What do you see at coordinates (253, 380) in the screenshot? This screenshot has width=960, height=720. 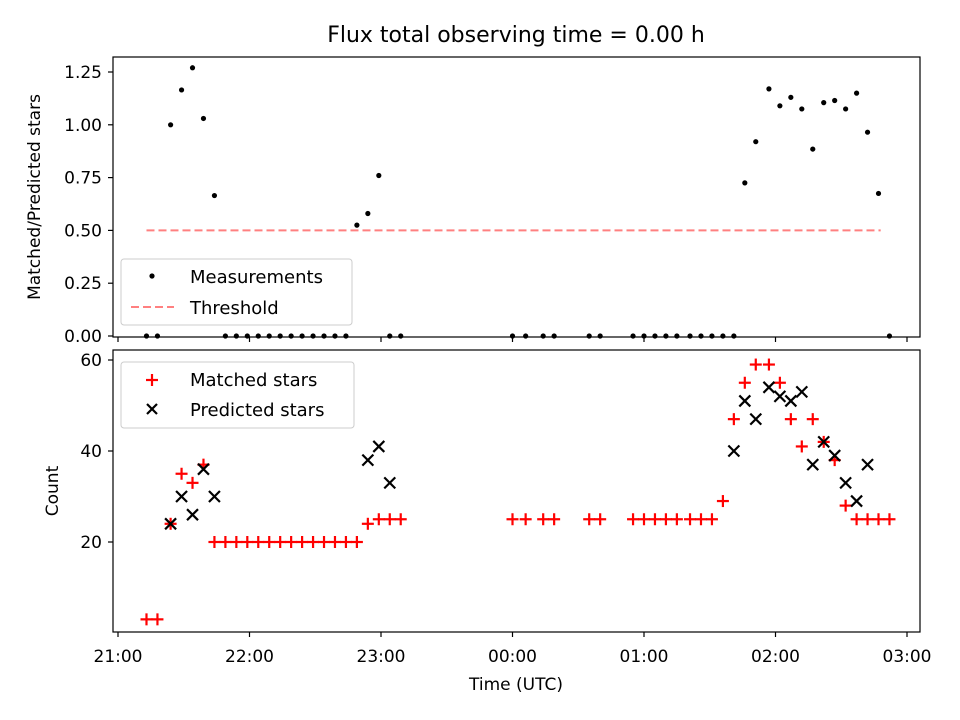 I see `legend-label-matched-stars: Matched stars` at bounding box center [253, 380].